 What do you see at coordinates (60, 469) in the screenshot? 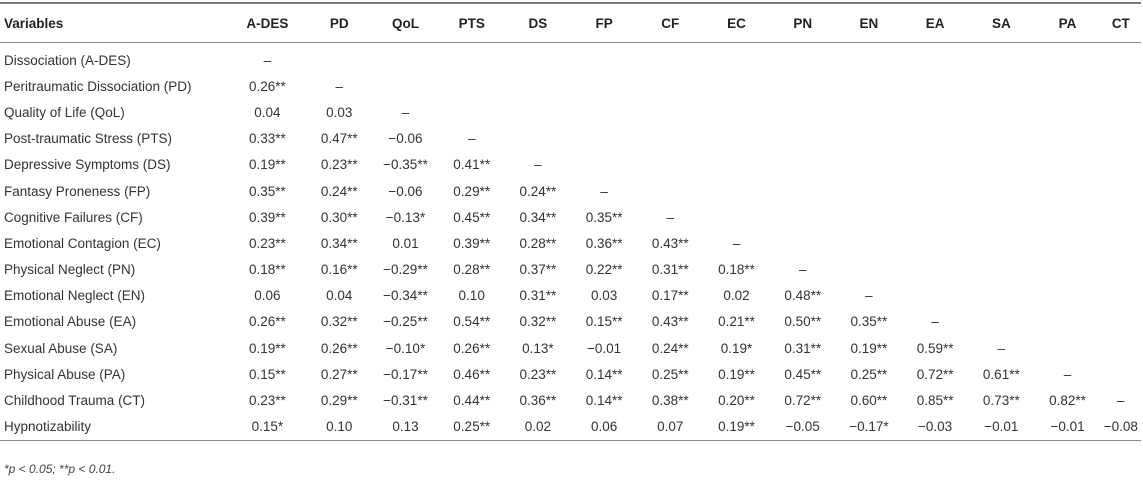
I see `significance-footnote: *p < 0.05; **p < 0.01.` at bounding box center [60, 469].